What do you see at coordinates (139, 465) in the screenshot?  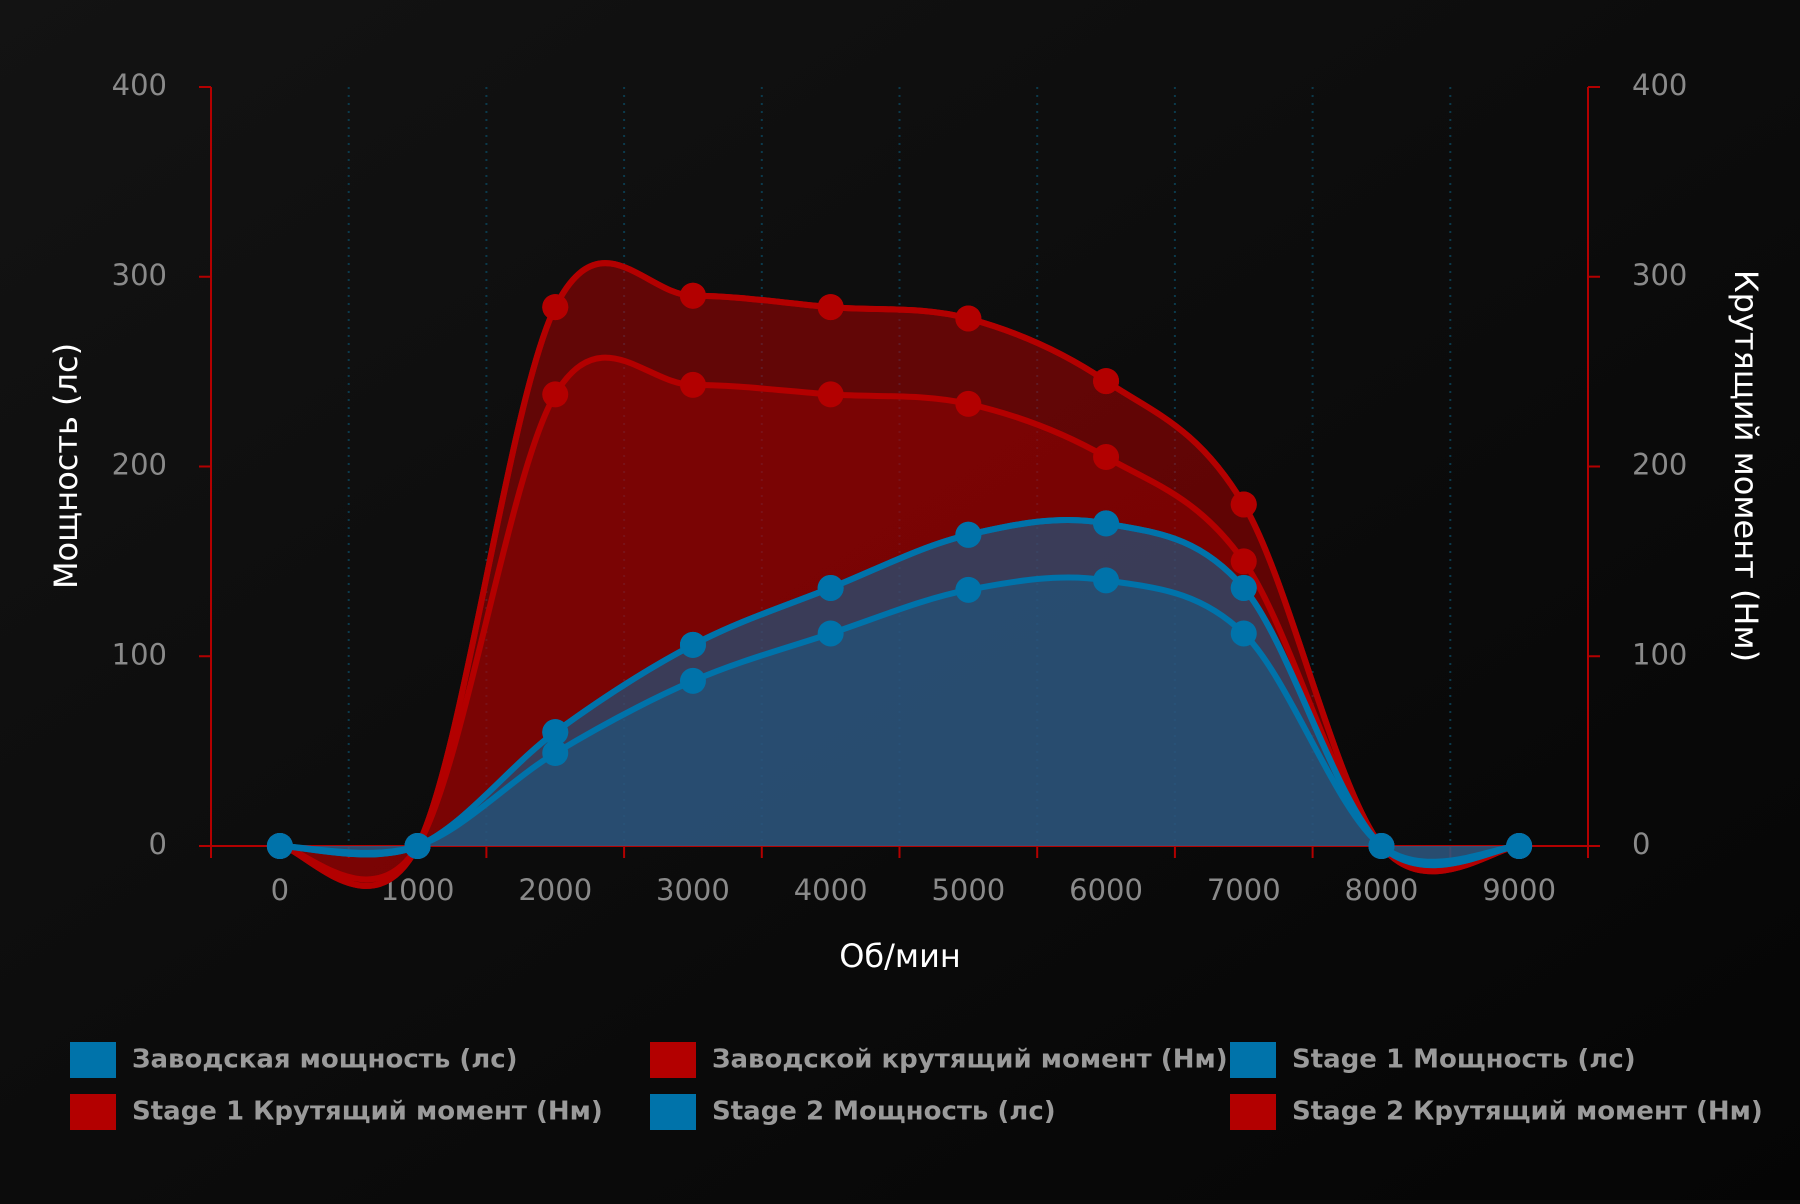 I see `y-tick-label: 200` at bounding box center [139, 465].